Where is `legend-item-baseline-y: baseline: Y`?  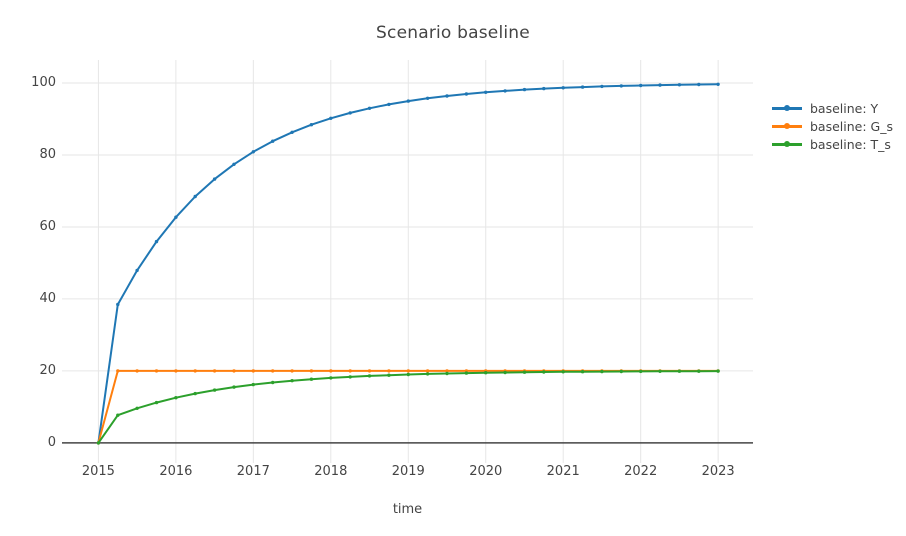 legend-item-baseline-y: baseline: Y is located at coordinates (832, 108).